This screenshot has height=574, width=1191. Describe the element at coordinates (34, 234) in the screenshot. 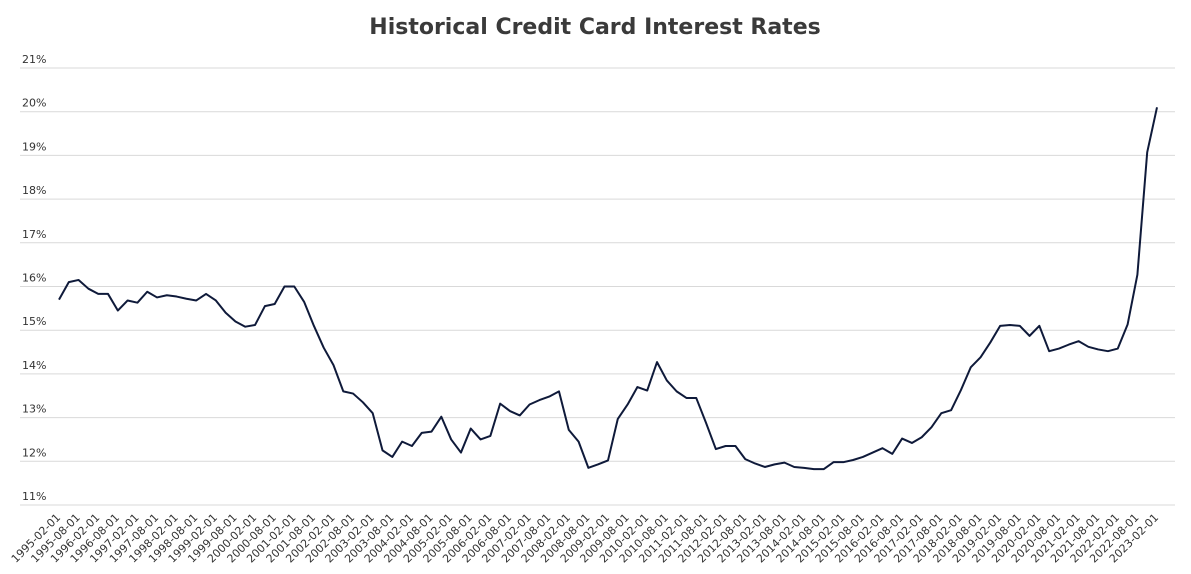

I see `y-tick-label: 17%` at that location.